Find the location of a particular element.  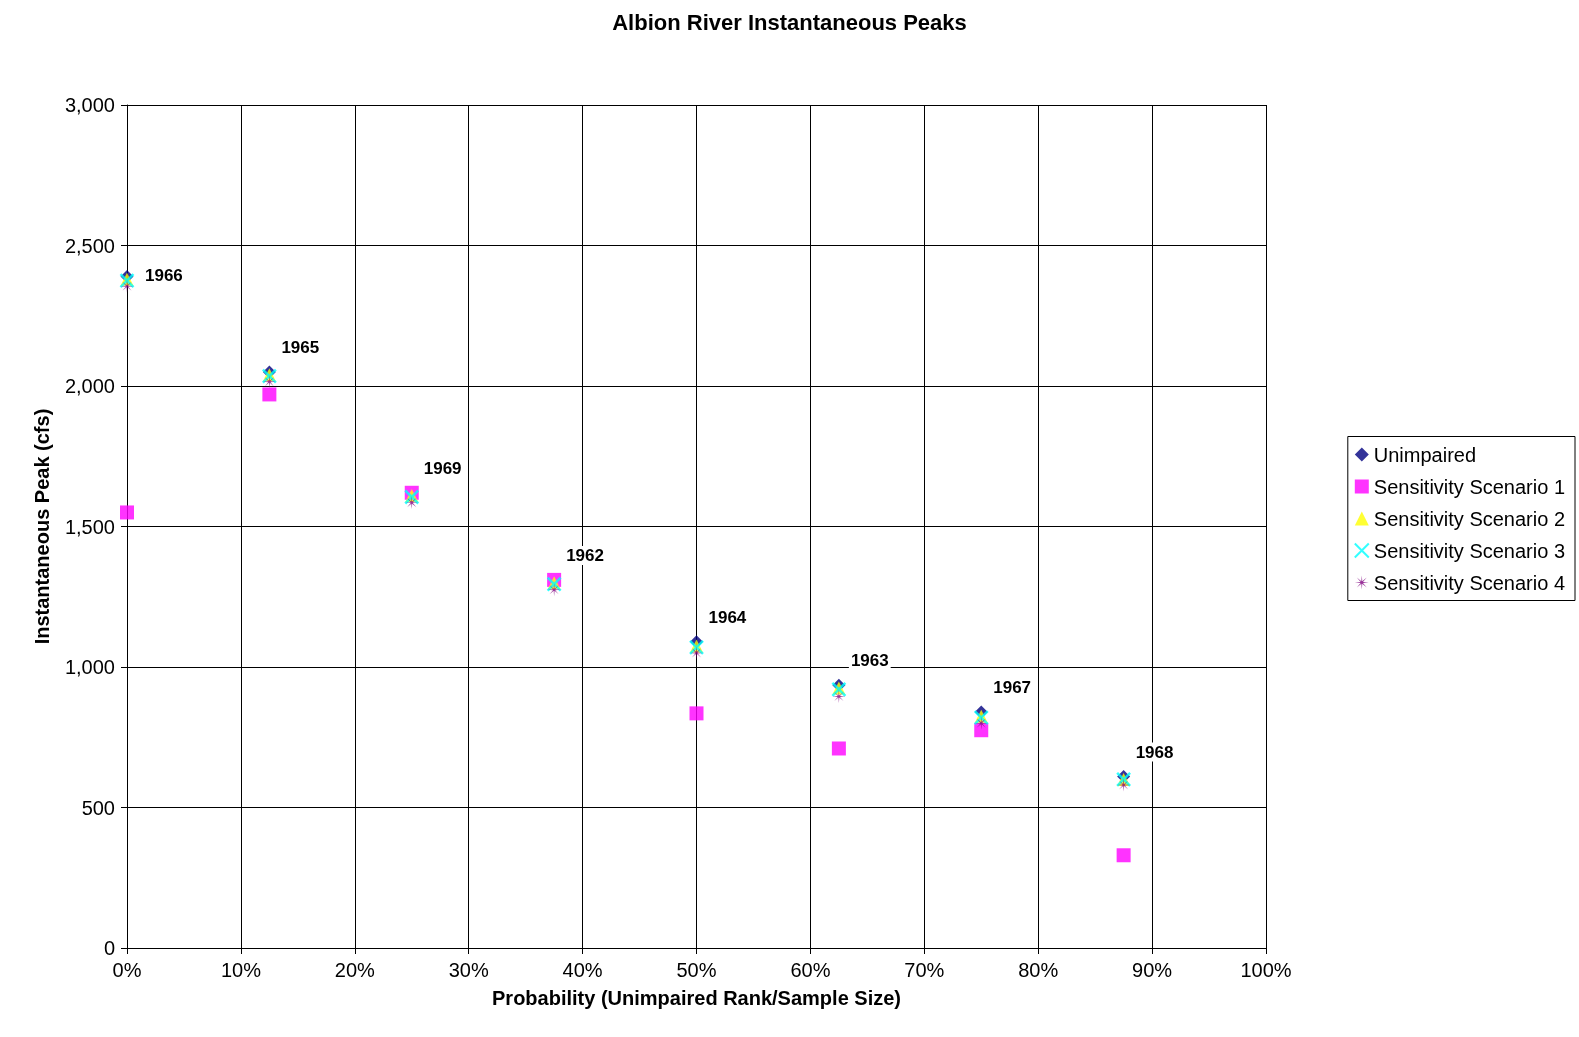

annotation: 1968 is located at coordinates (1154, 752).